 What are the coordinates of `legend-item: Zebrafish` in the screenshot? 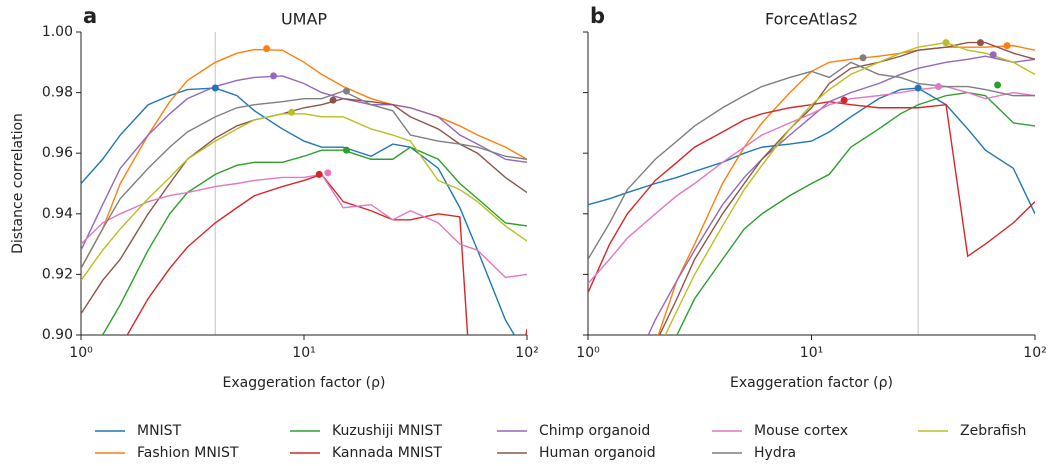 It's located at (972, 431).